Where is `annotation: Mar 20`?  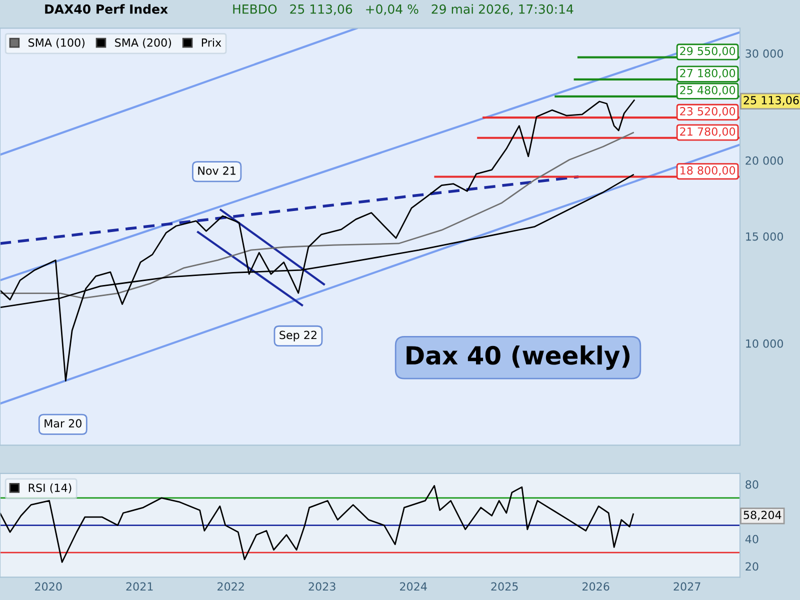 annotation: Mar 20 is located at coordinates (63, 423).